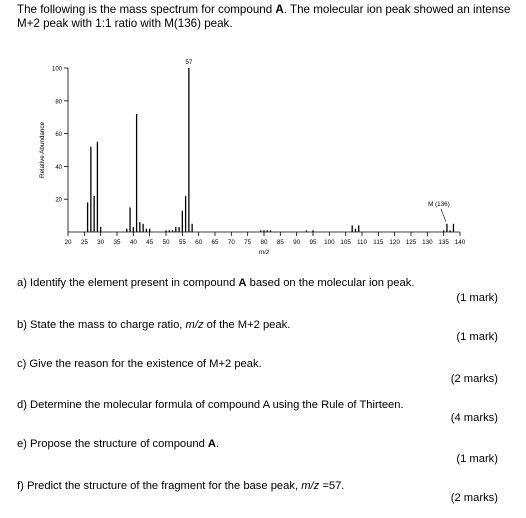  What do you see at coordinates (248, 242) in the screenshot?
I see `x-tick-label: 75` at bounding box center [248, 242].